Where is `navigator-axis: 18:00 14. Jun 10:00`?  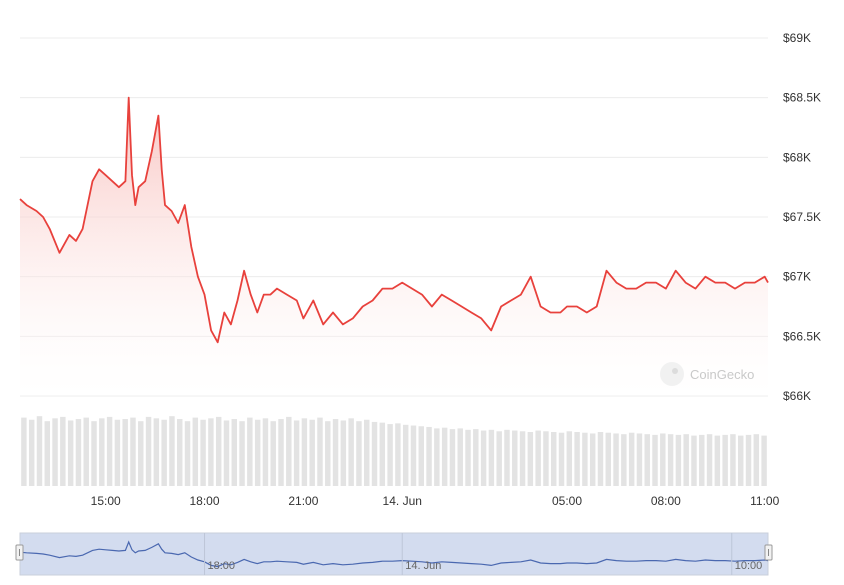 navigator-axis: 18:00 14. Jun 10:00 is located at coordinates (483, 554).